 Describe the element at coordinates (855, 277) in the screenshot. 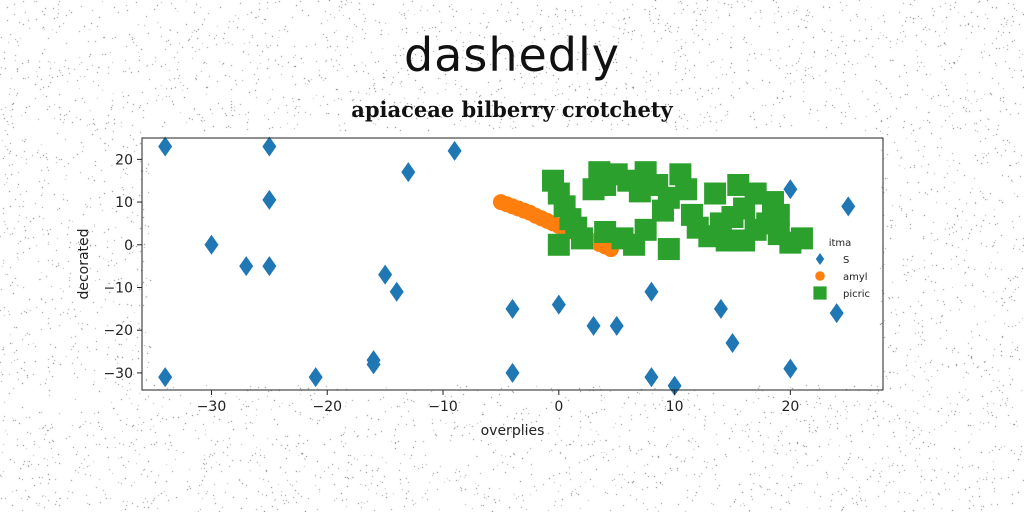

I see `legend-label: amyl` at that location.